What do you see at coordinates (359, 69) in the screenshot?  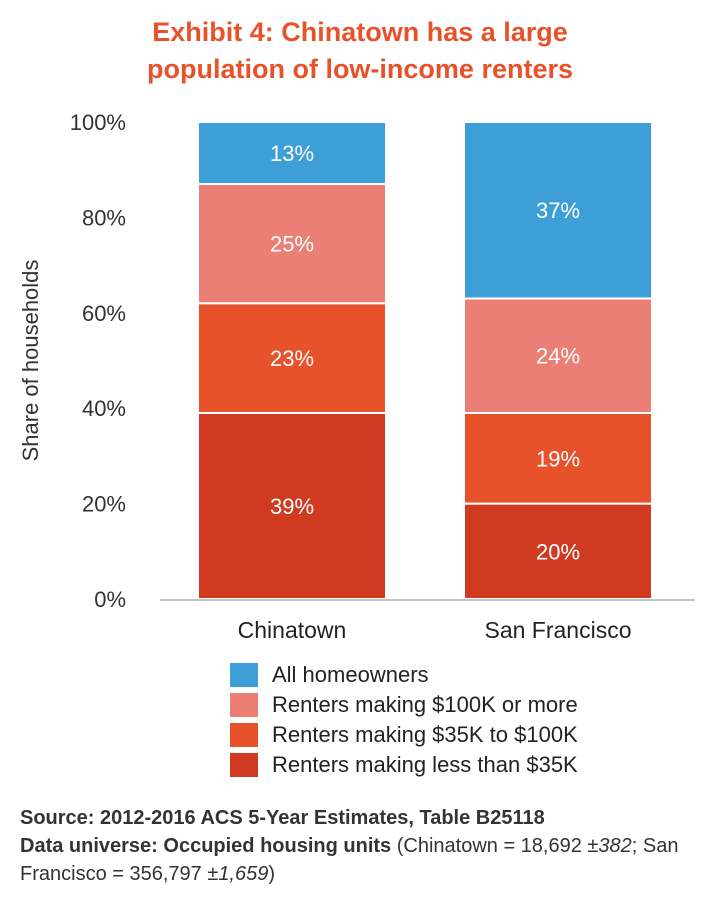 I see `chart-title-line-2: population of low-income renters` at bounding box center [359, 69].